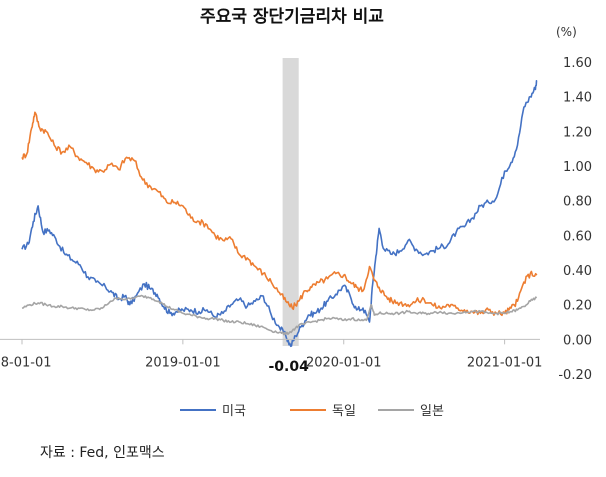  Describe the element at coordinates (344, 411) in the screenshot. I see `legend-label-독일: 독일` at that location.